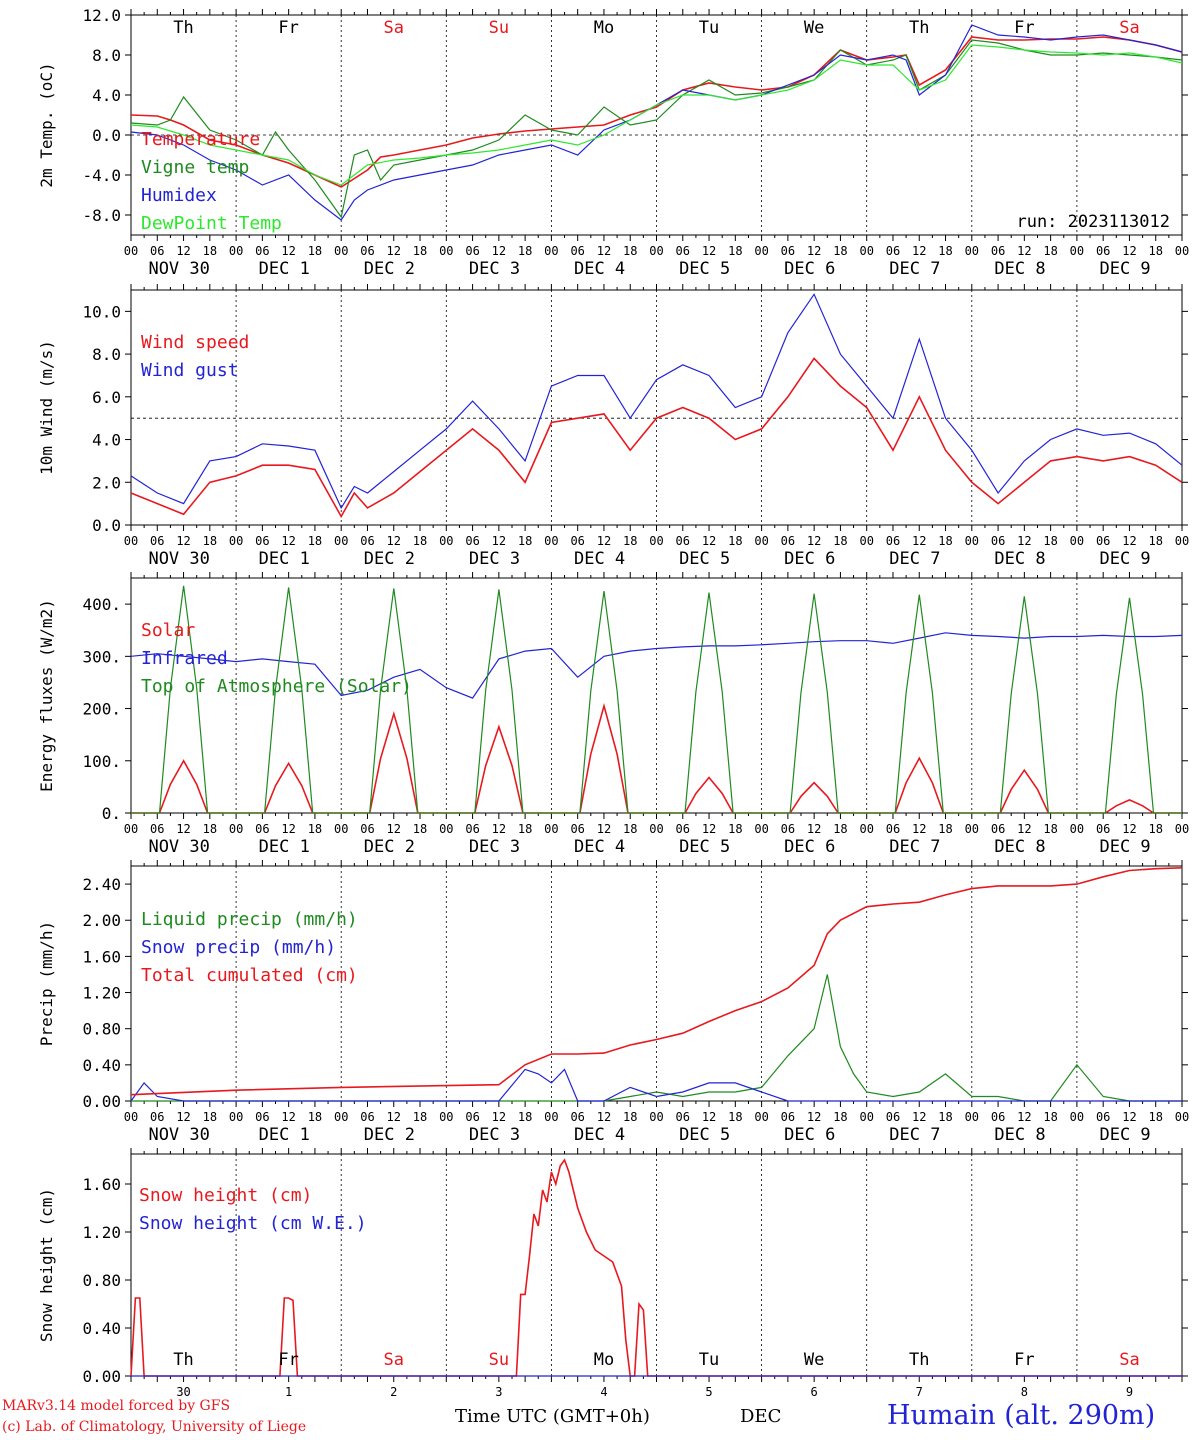 The image size is (1194, 1440). What do you see at coordinates (101, 215) in the screenshot?
I see `y-tick-label-temp: -8.0` at bounding box center [101, 215].